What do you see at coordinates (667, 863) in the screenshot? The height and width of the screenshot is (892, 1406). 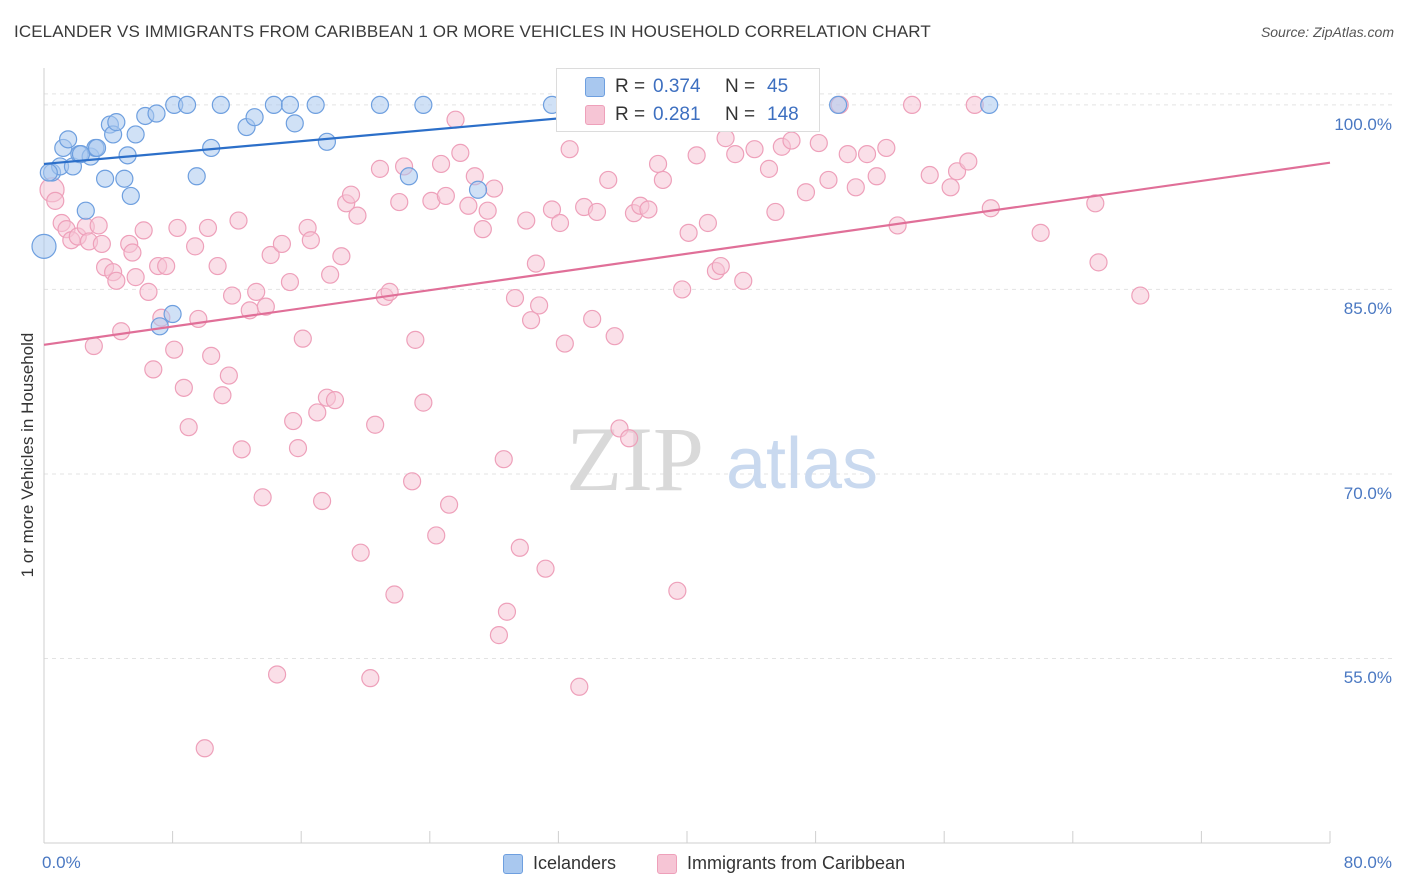 I see `legend-swatch-pink` at bounding box center [667, 863].